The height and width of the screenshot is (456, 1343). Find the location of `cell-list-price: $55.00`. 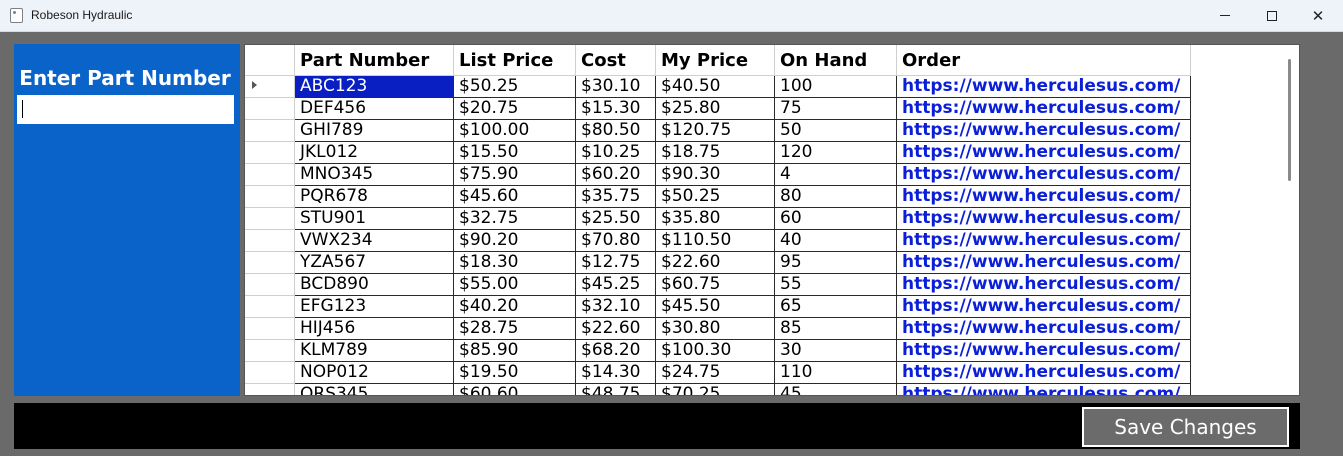

cell-list-price: $55.00 is located at coordinates (515, 285).